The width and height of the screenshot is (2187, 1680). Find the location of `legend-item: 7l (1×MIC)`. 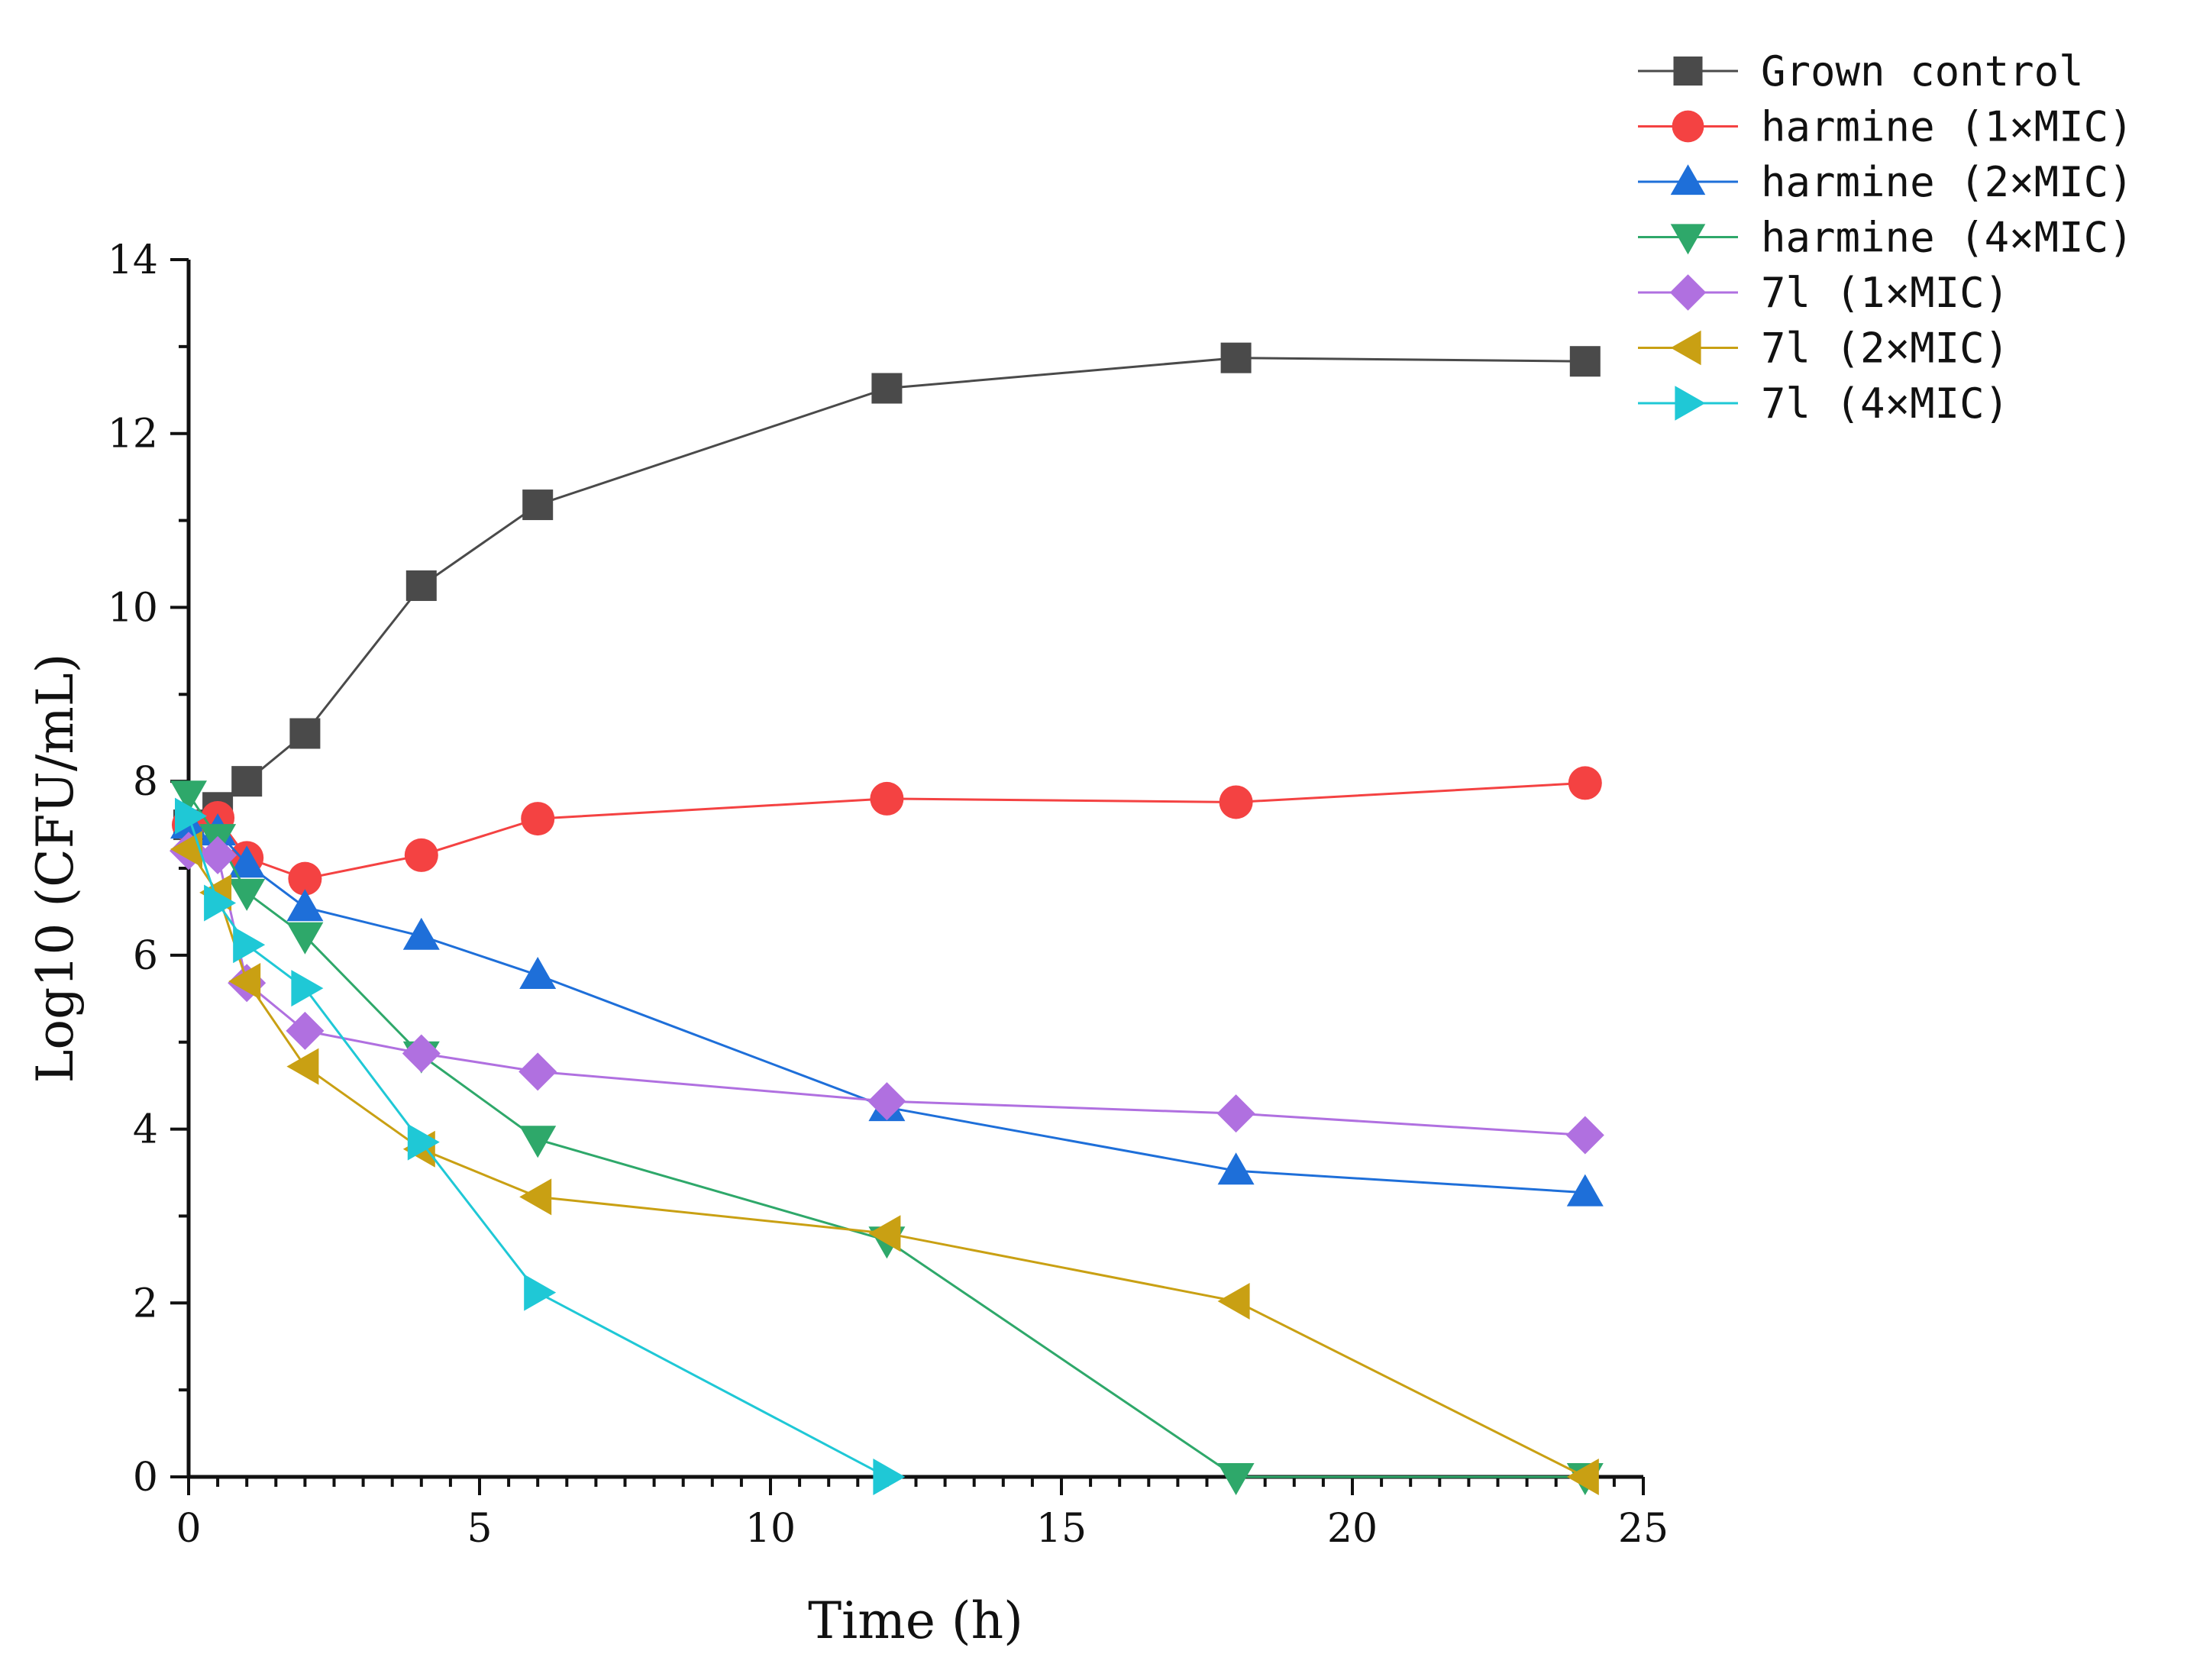

legend-item: 7l (1×MIC) is located at coordinates (1824, 293).